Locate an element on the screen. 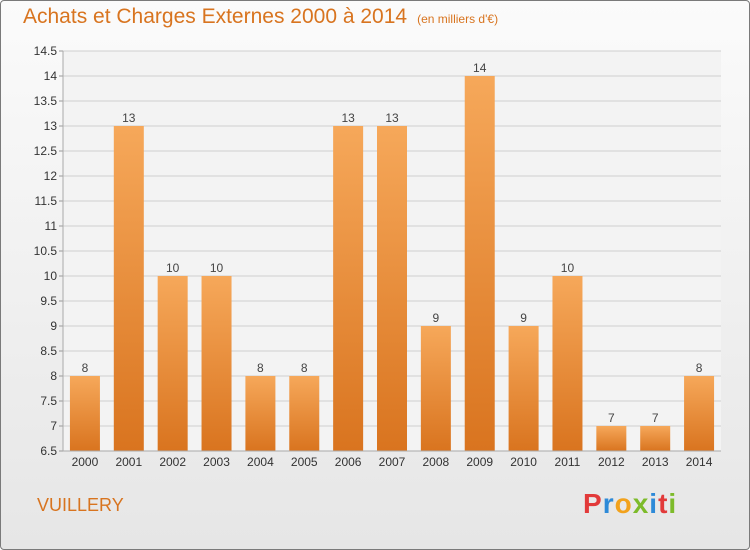 The image size is (750, 550). proxiti-logo: Proxiti is located at coordinates (630, 504).